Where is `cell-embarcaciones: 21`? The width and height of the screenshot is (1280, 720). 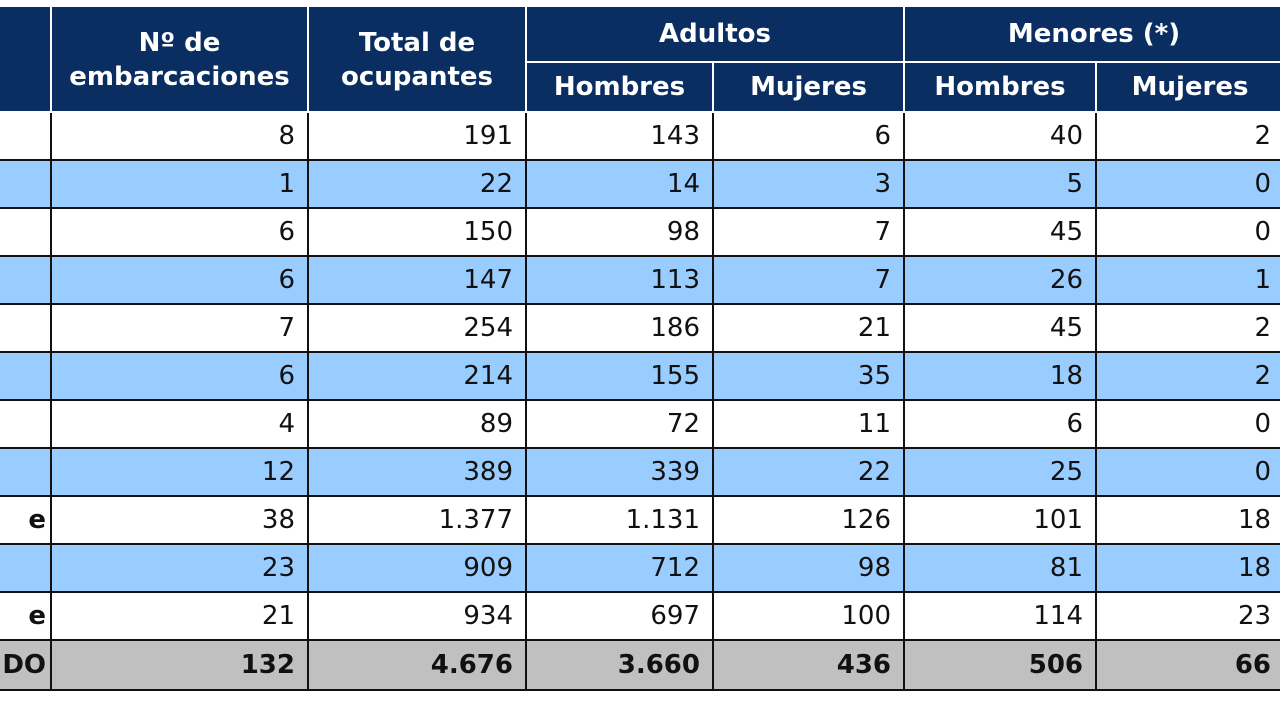
cell-embarcaciones: 21 is located at coordinates (179, 616).